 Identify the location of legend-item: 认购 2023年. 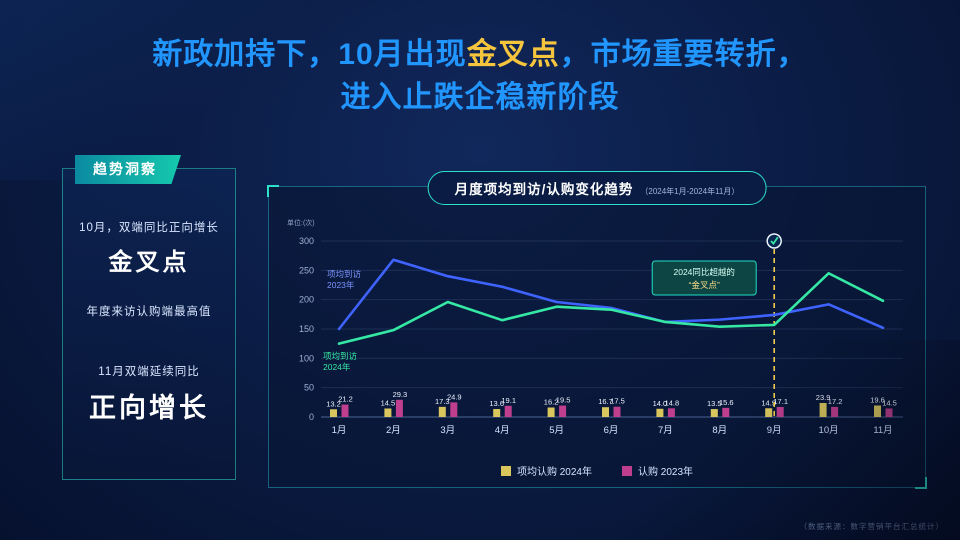
(657, 470).